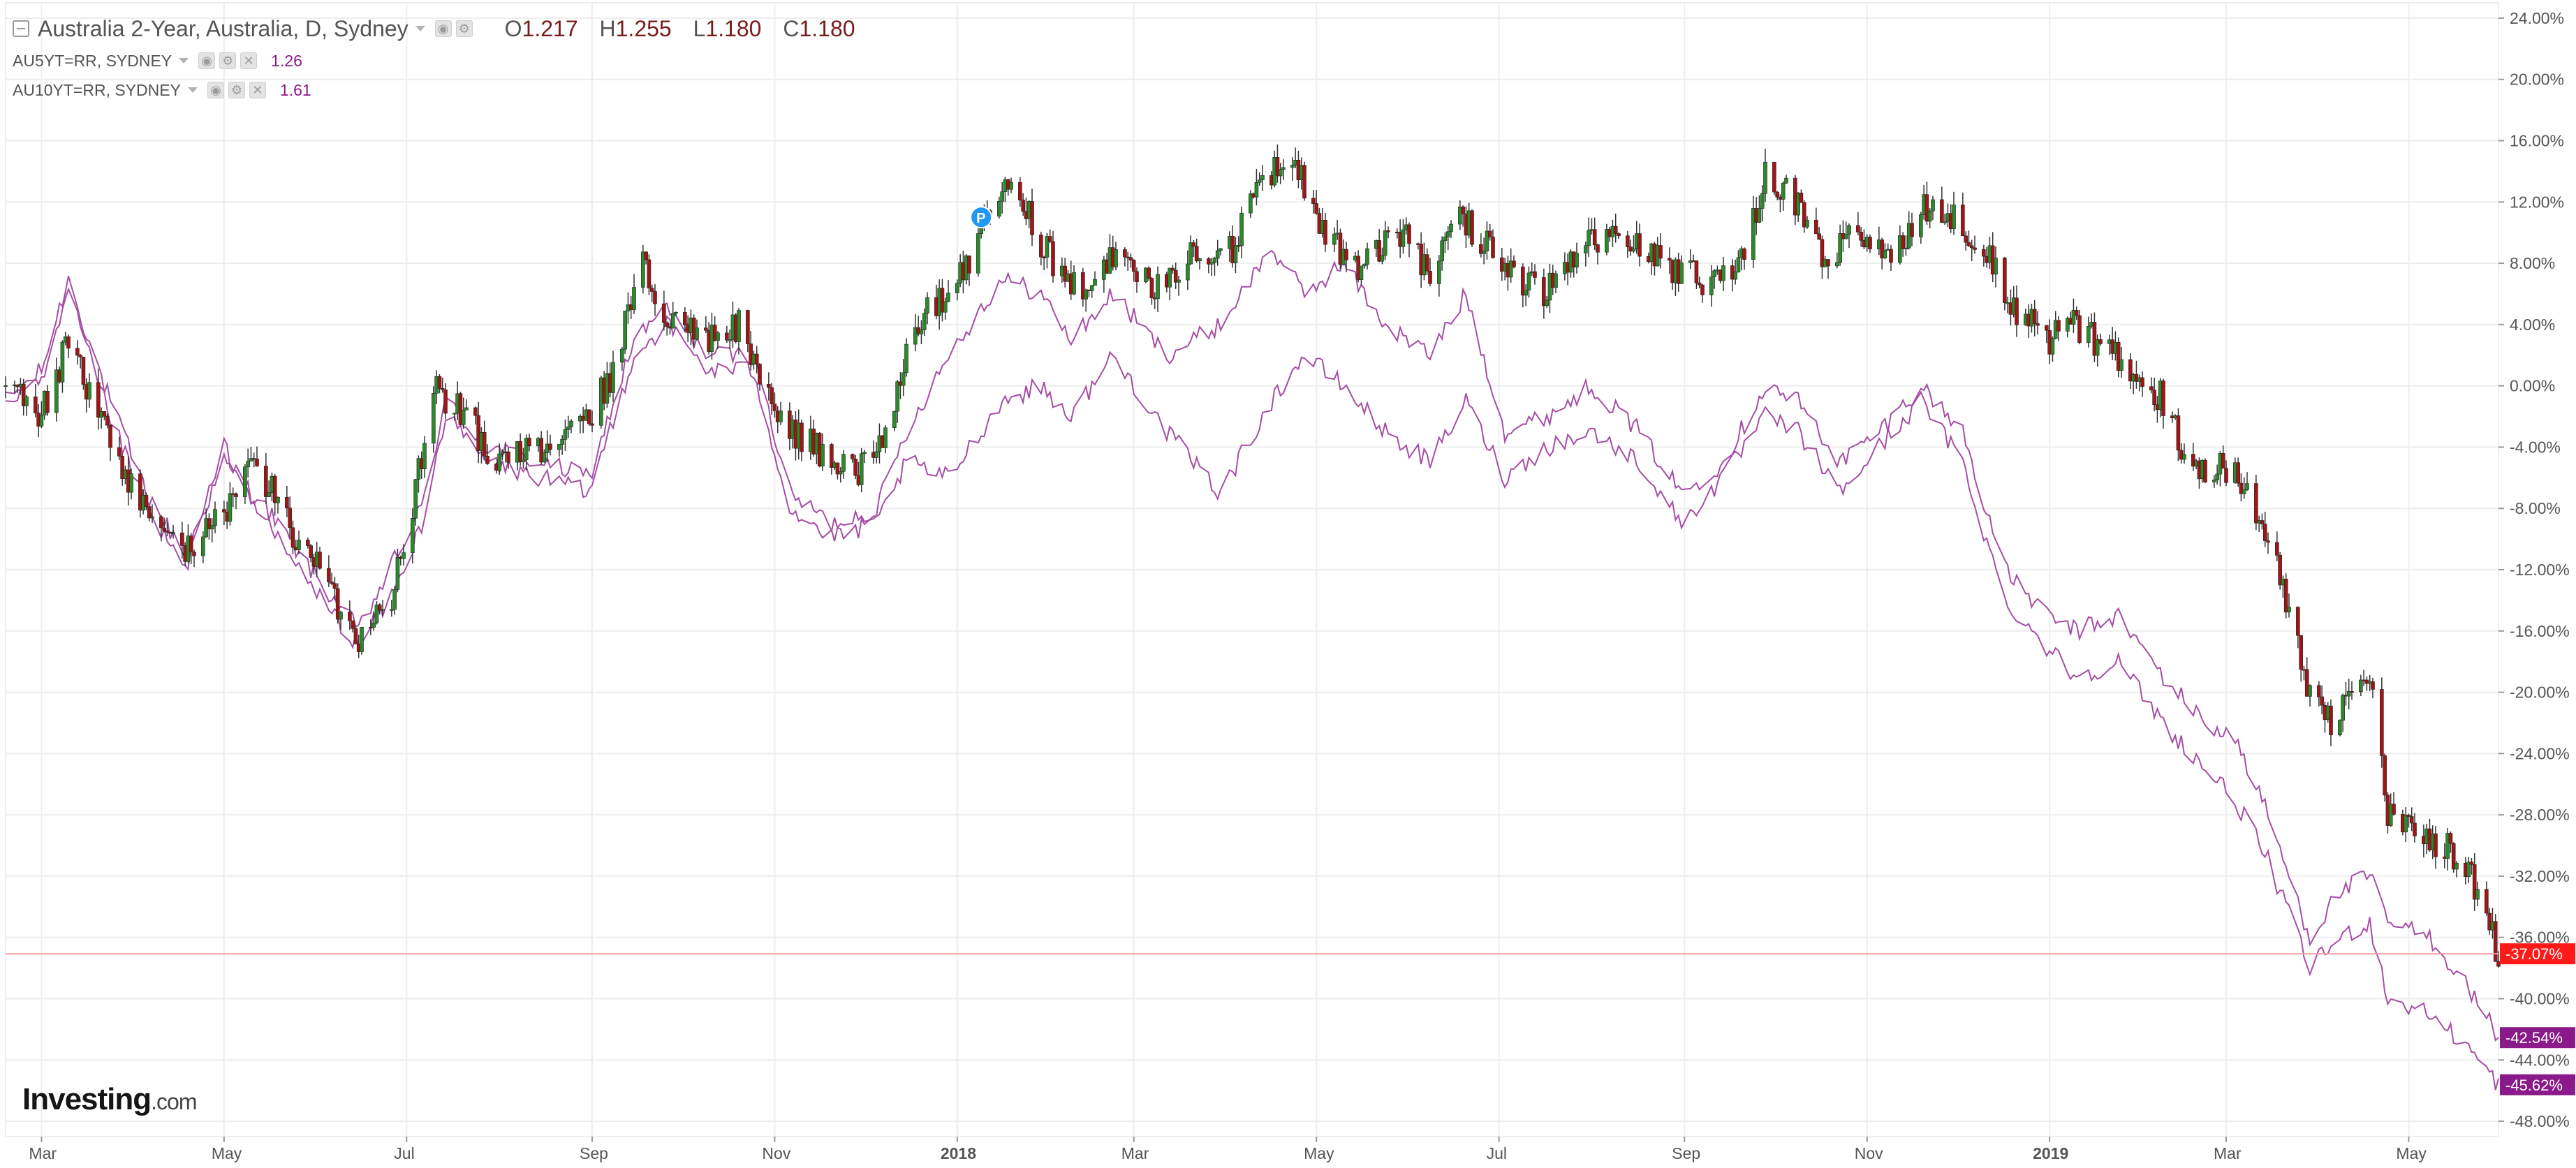  Describe the element at coordinates (295, 89) in the screenshot. I see `au10y-value: 1.61` at that location.